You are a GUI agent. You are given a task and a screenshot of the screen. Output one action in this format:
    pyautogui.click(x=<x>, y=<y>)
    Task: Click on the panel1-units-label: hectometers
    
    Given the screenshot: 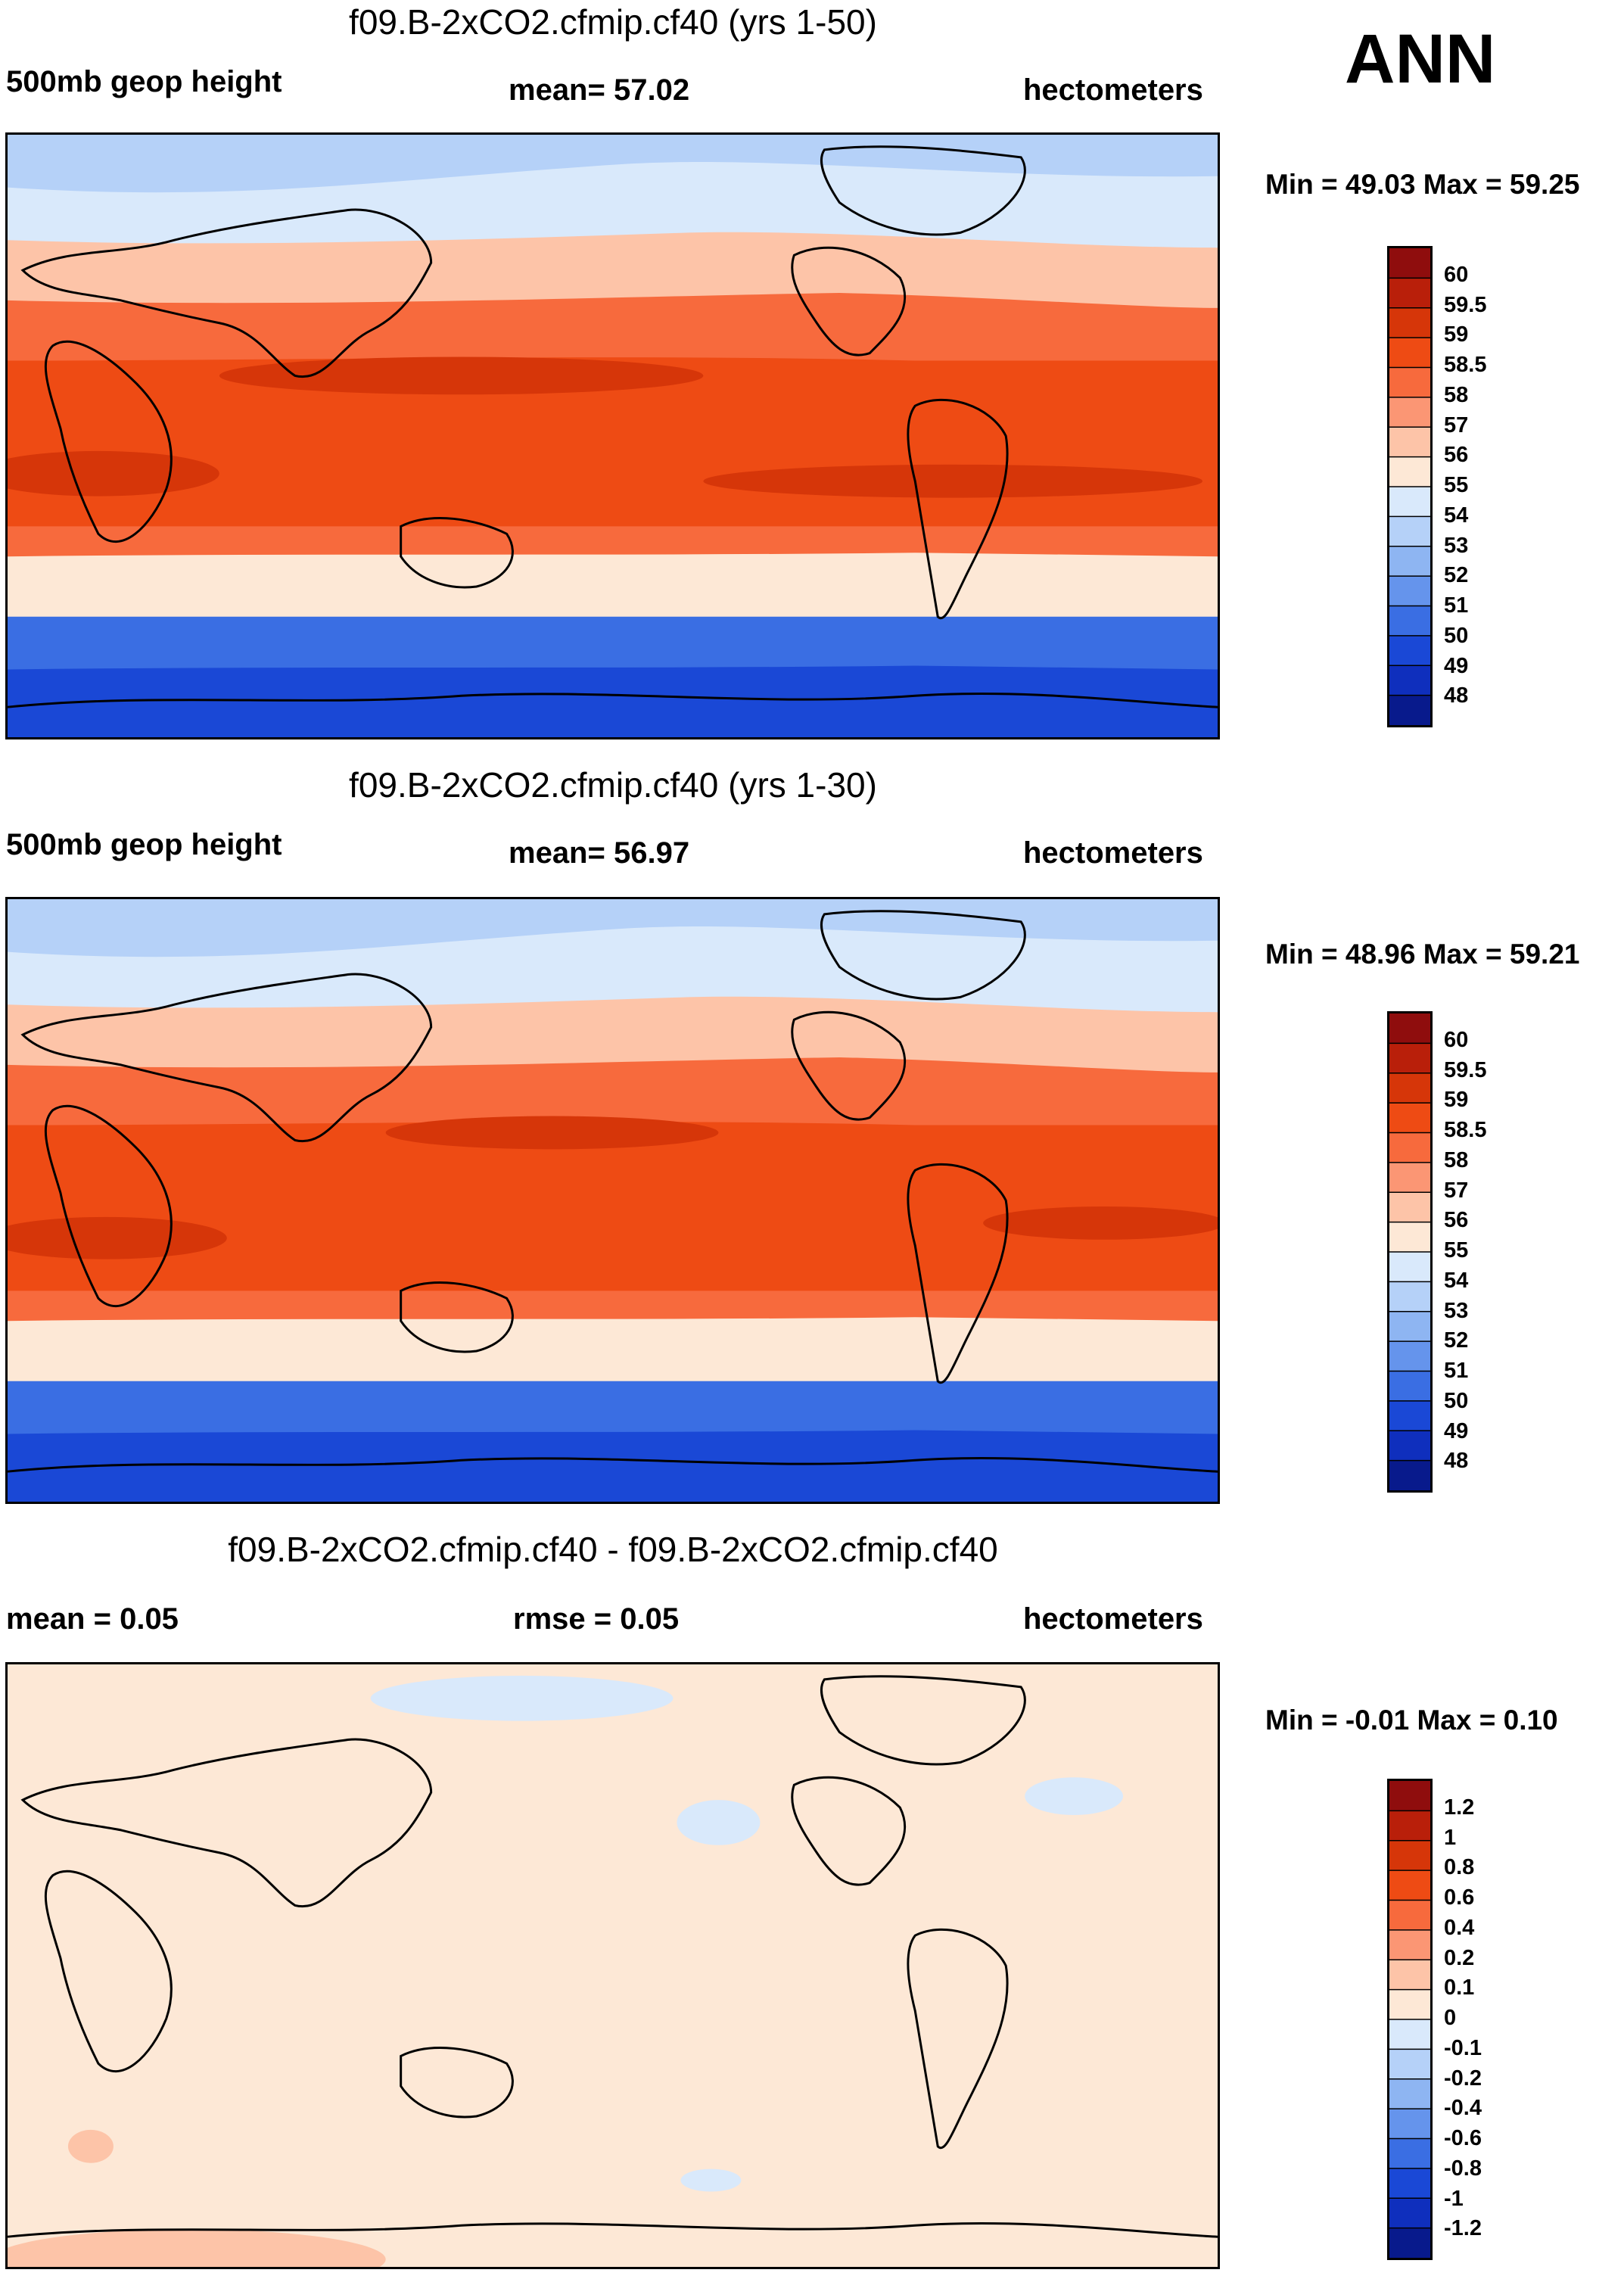 What is the action you would take?
    pyautogui.click(x=1113, y=90)
    